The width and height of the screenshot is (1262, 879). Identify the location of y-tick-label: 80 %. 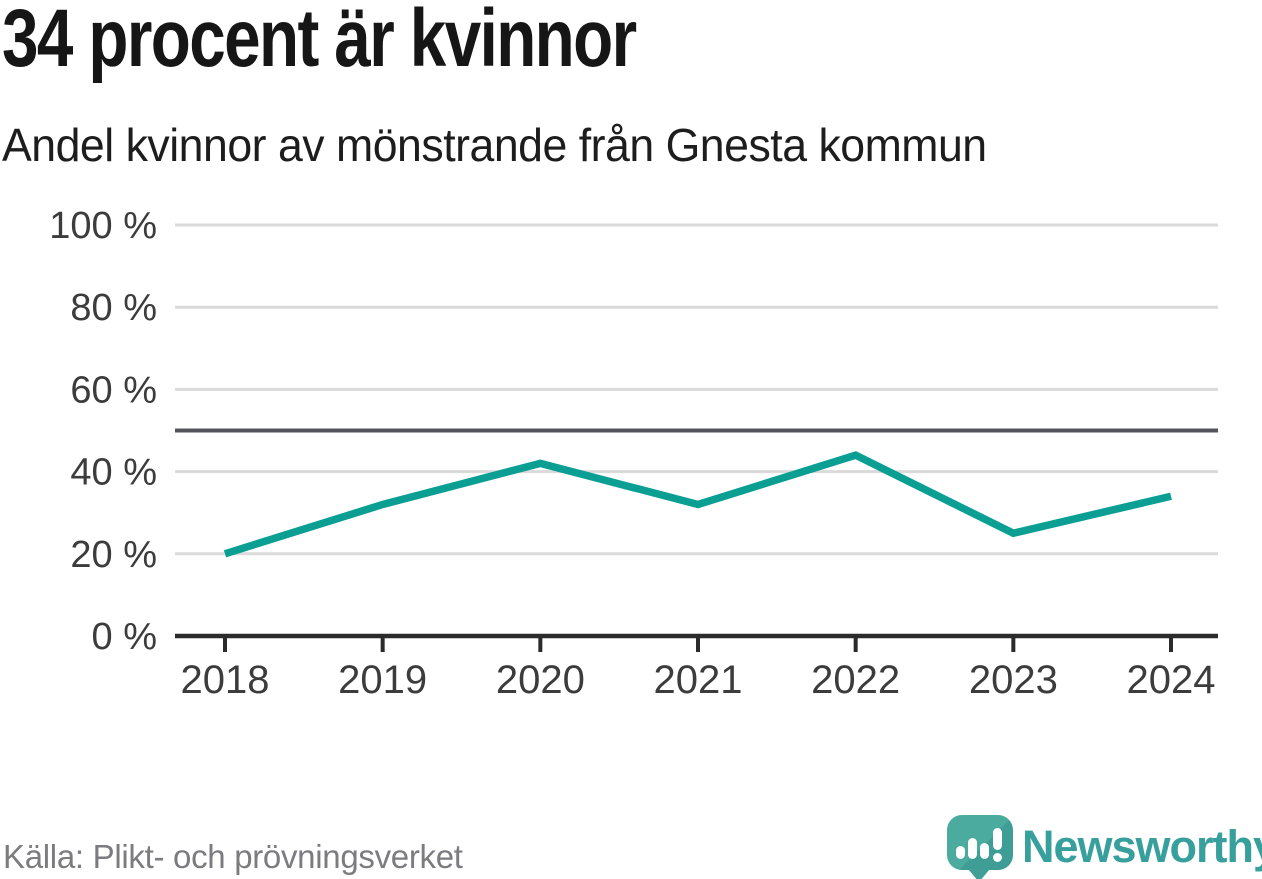
(113, 308).